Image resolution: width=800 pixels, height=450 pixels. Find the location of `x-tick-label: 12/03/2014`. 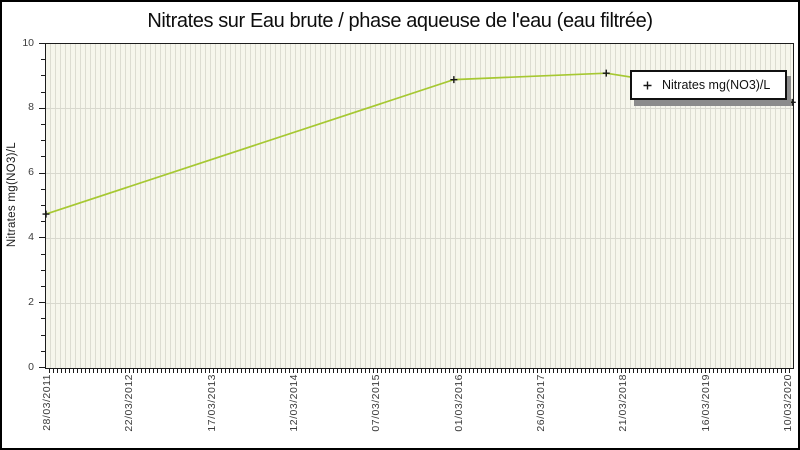

x-tick-label: 12/03/2014 is located at coordinates (294, 403).